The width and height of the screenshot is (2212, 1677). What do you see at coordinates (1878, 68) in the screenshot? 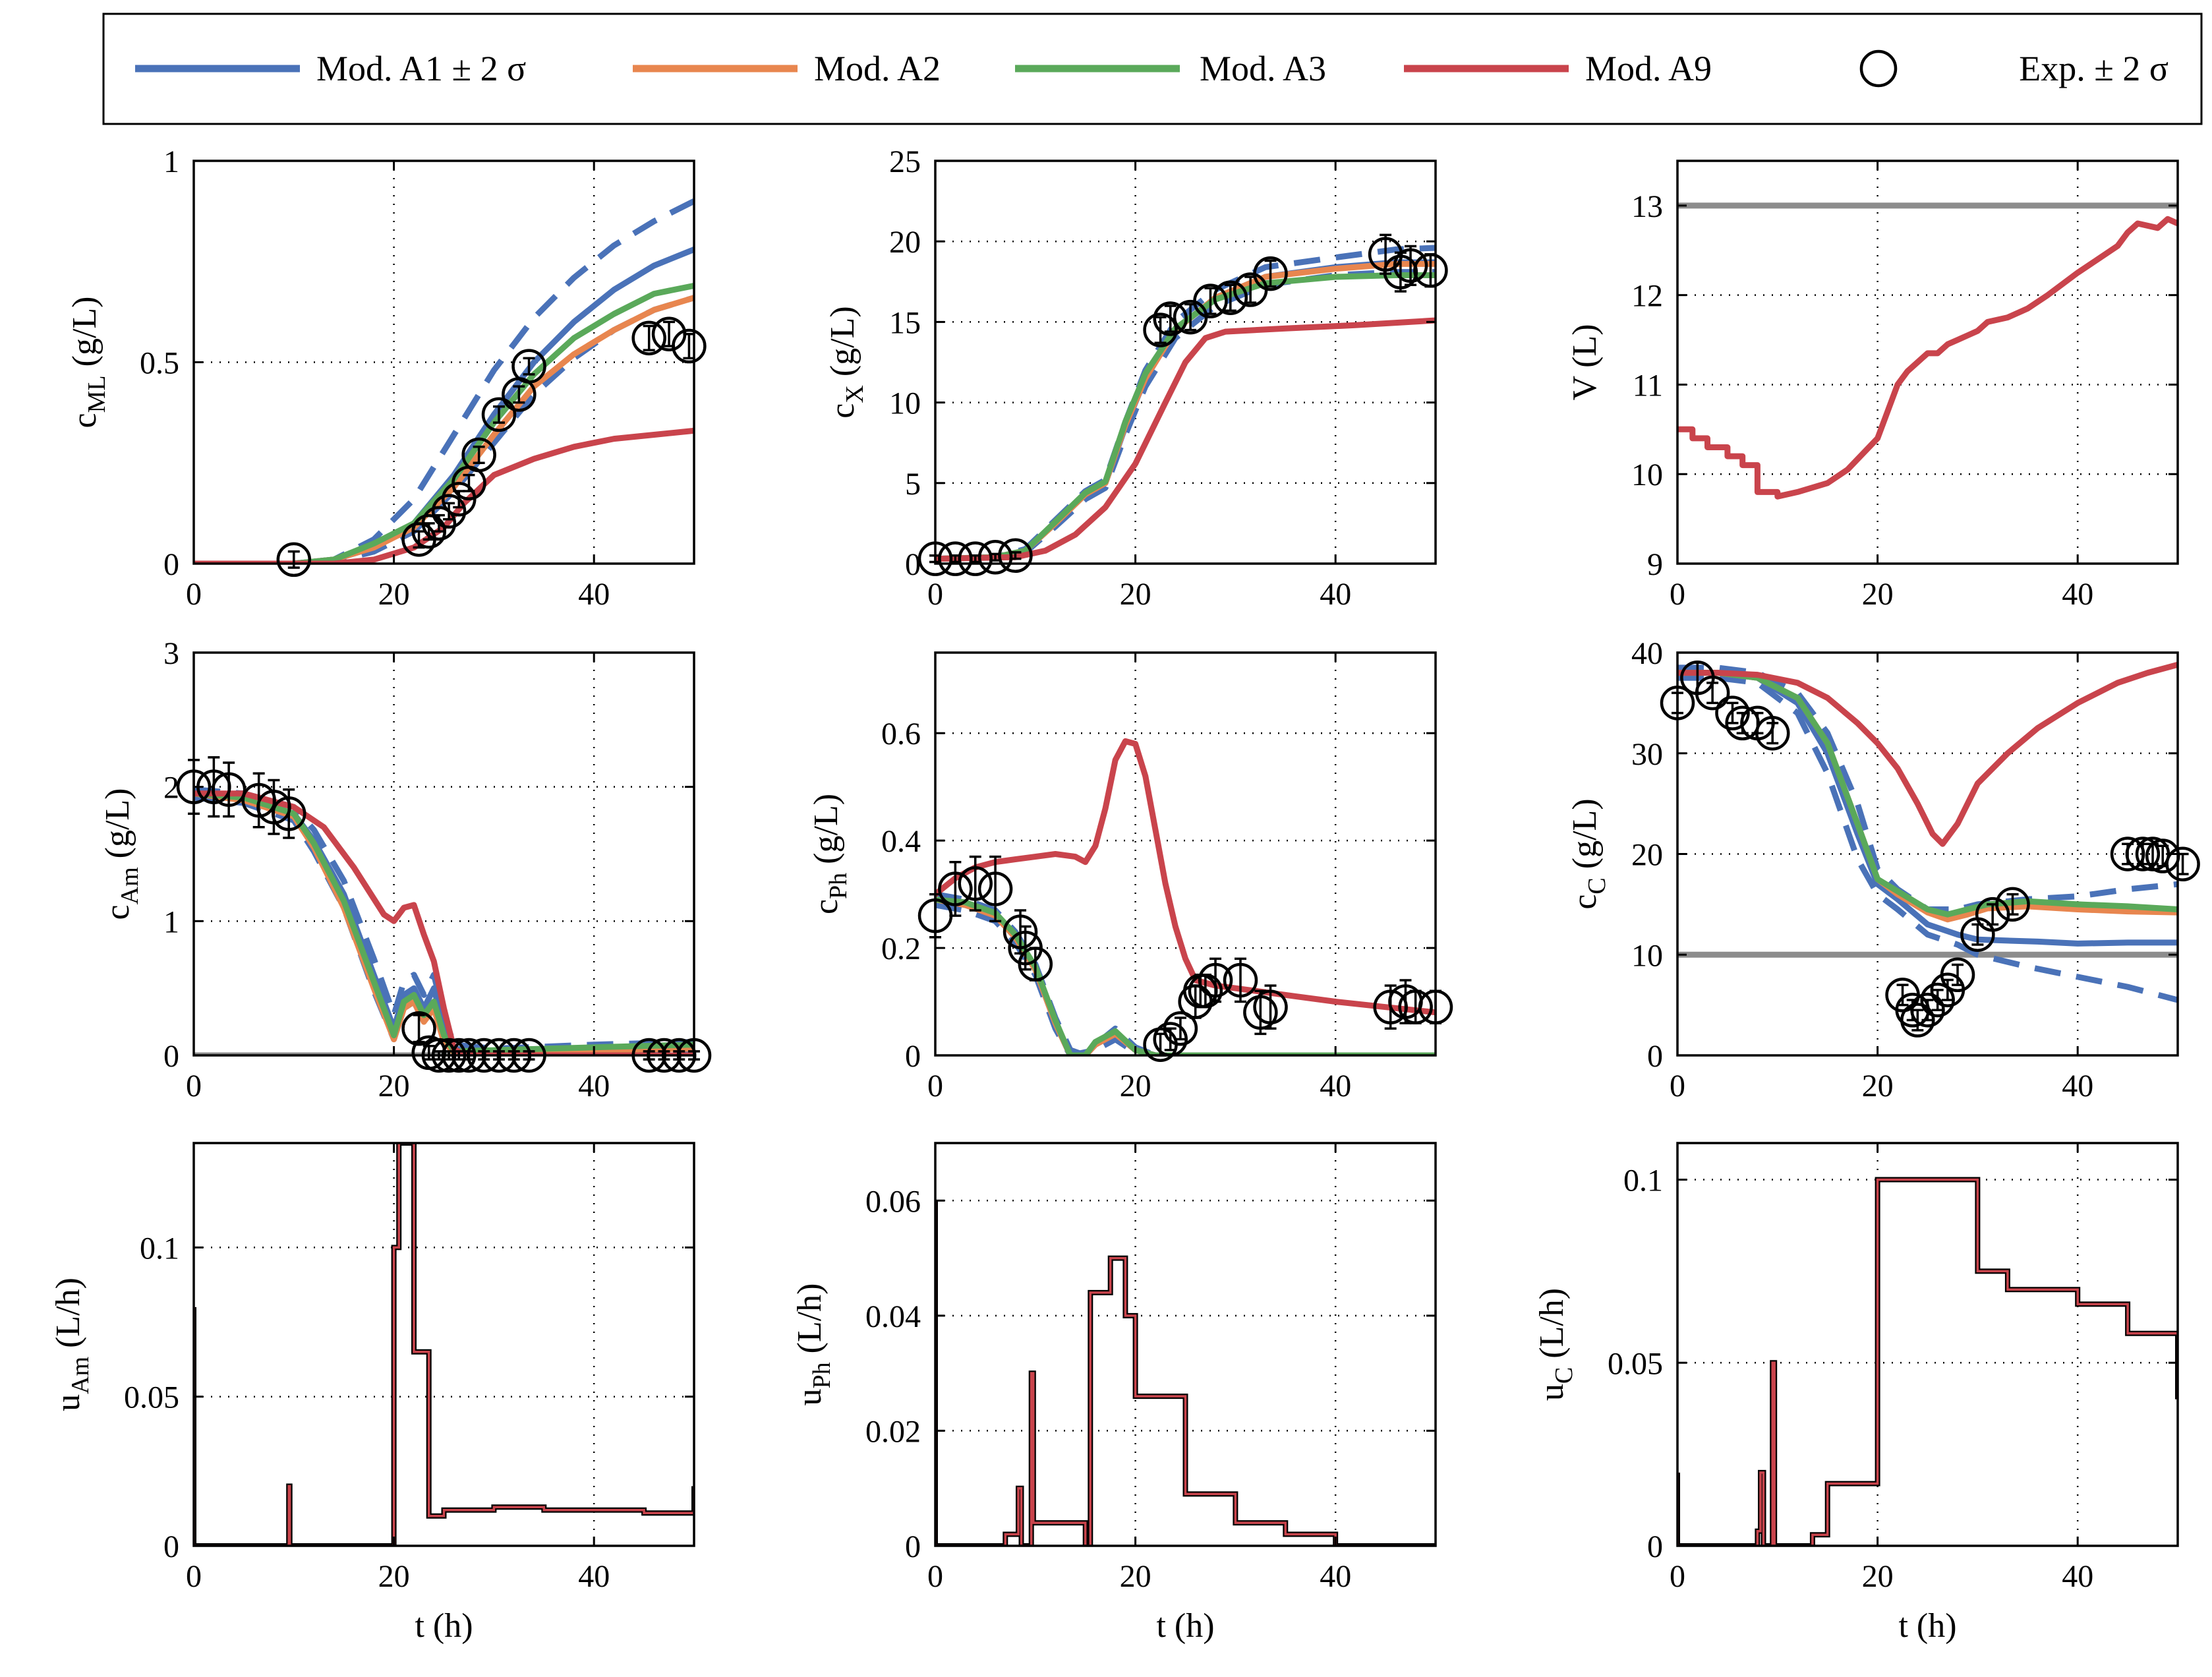
I see `legend-marker-exp` at bounding box center [1878, 68].